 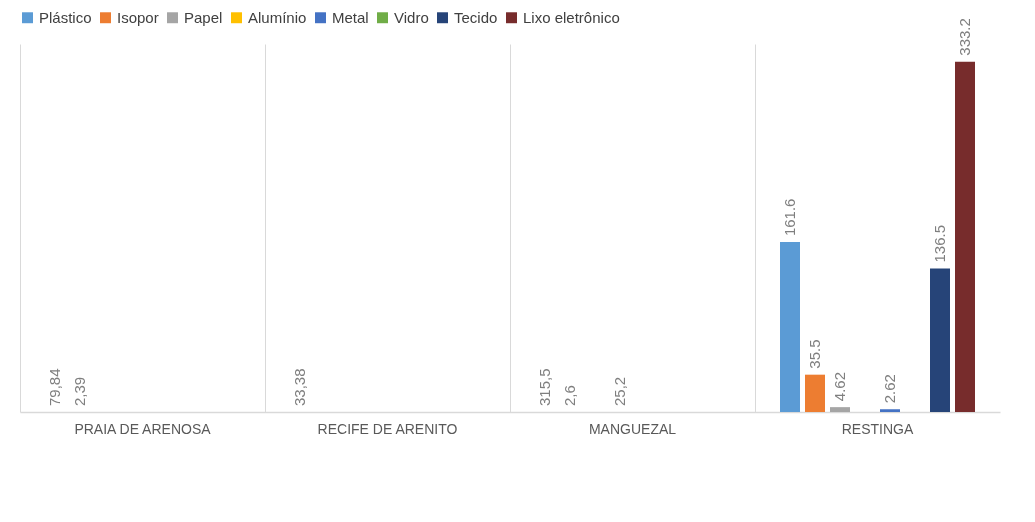 I want to click on legend-label: Metal, so click(x=350, y=17).